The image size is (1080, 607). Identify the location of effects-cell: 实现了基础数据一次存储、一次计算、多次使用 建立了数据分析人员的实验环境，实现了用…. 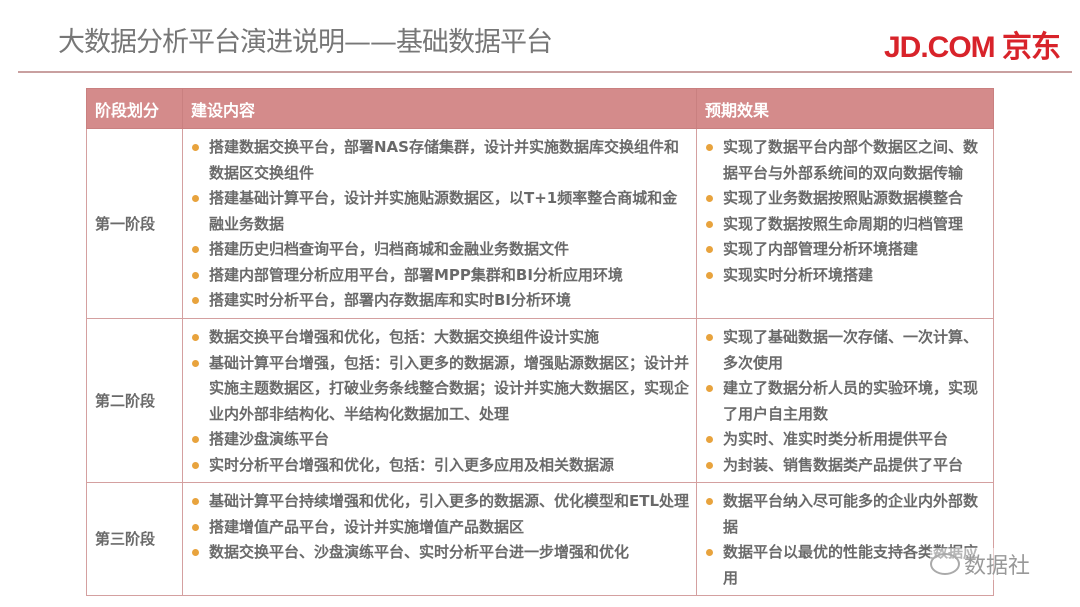
(845, 400).